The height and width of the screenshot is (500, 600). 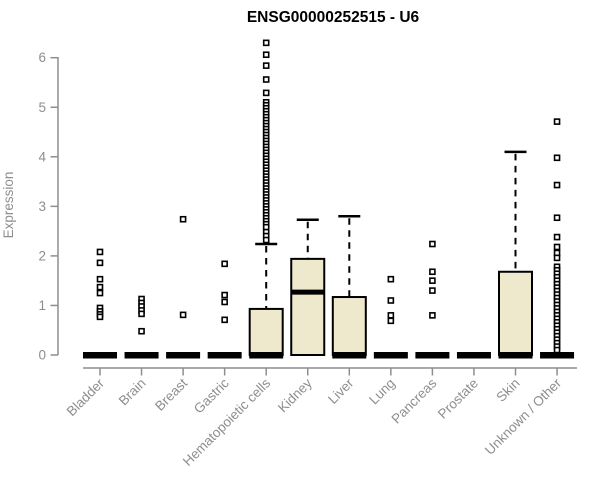 What do you see at coordinates (42, 255) in the screenshot?
I see `y-tick-label: 2` at bounding box center [42, 255].